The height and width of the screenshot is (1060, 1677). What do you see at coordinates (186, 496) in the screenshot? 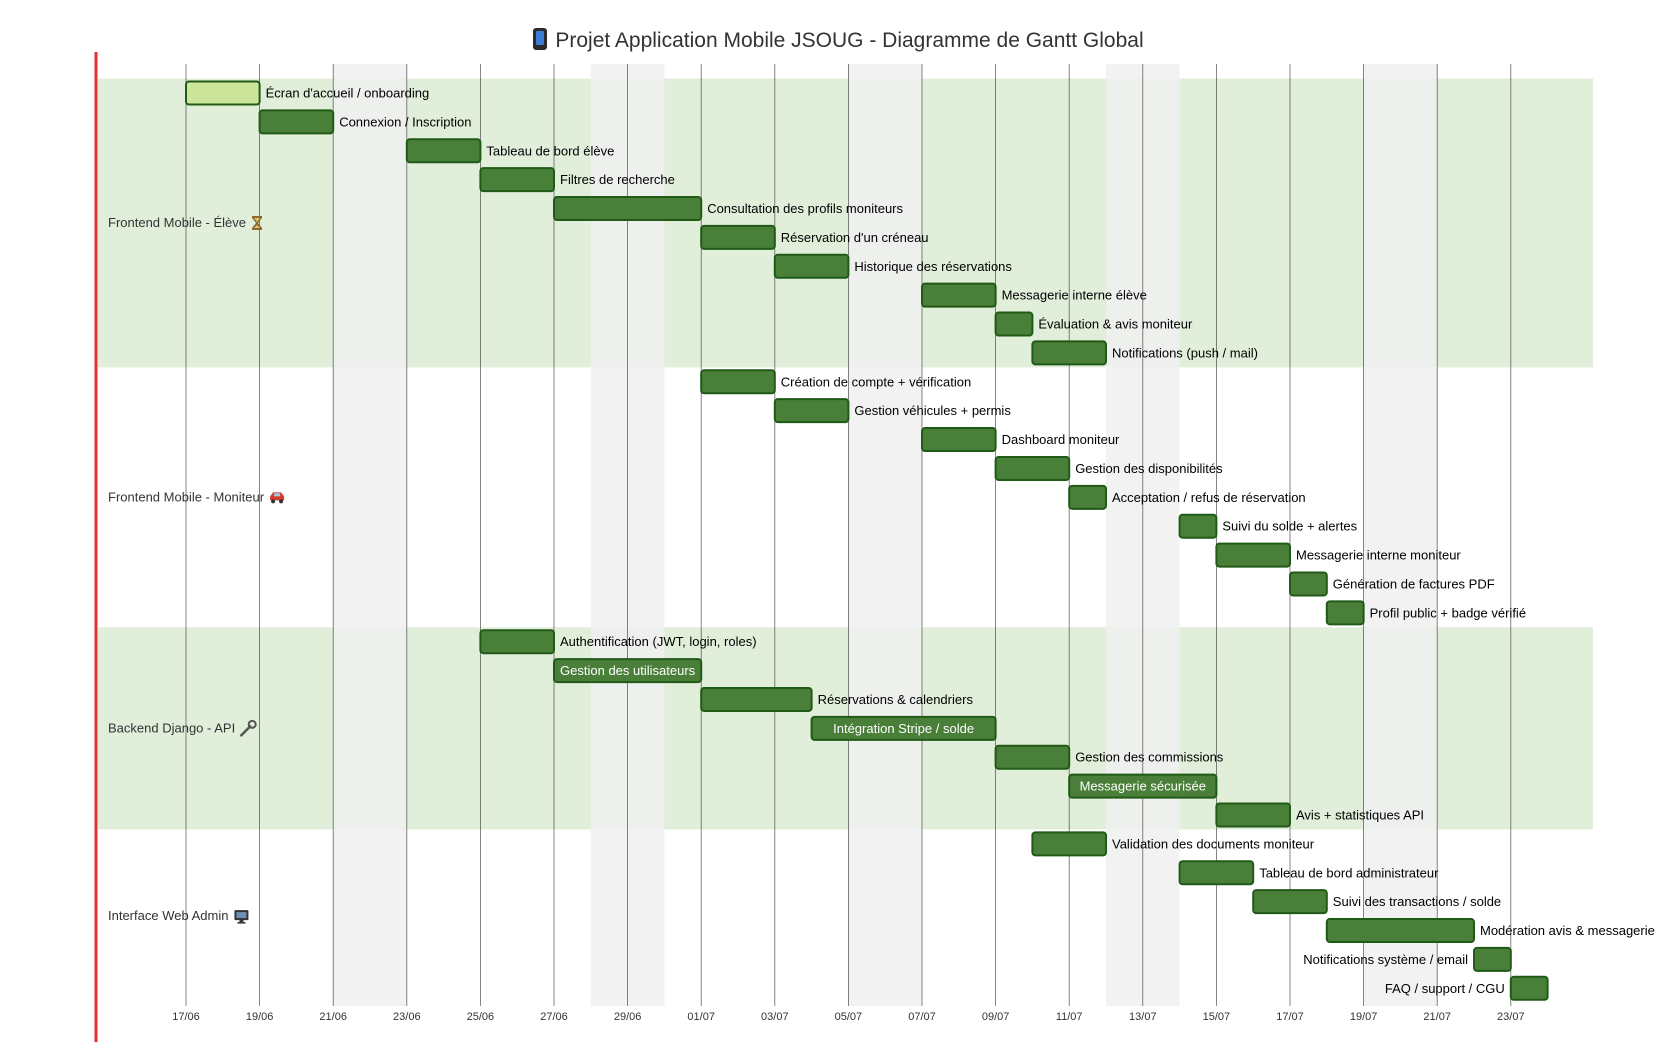
I see `section-label: Frontend Mobile - Moniteur` at bounding box center [186, 496].